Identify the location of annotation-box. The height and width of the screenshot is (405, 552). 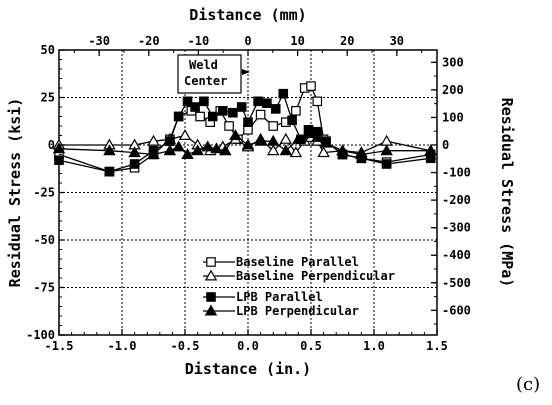
(209, 74).